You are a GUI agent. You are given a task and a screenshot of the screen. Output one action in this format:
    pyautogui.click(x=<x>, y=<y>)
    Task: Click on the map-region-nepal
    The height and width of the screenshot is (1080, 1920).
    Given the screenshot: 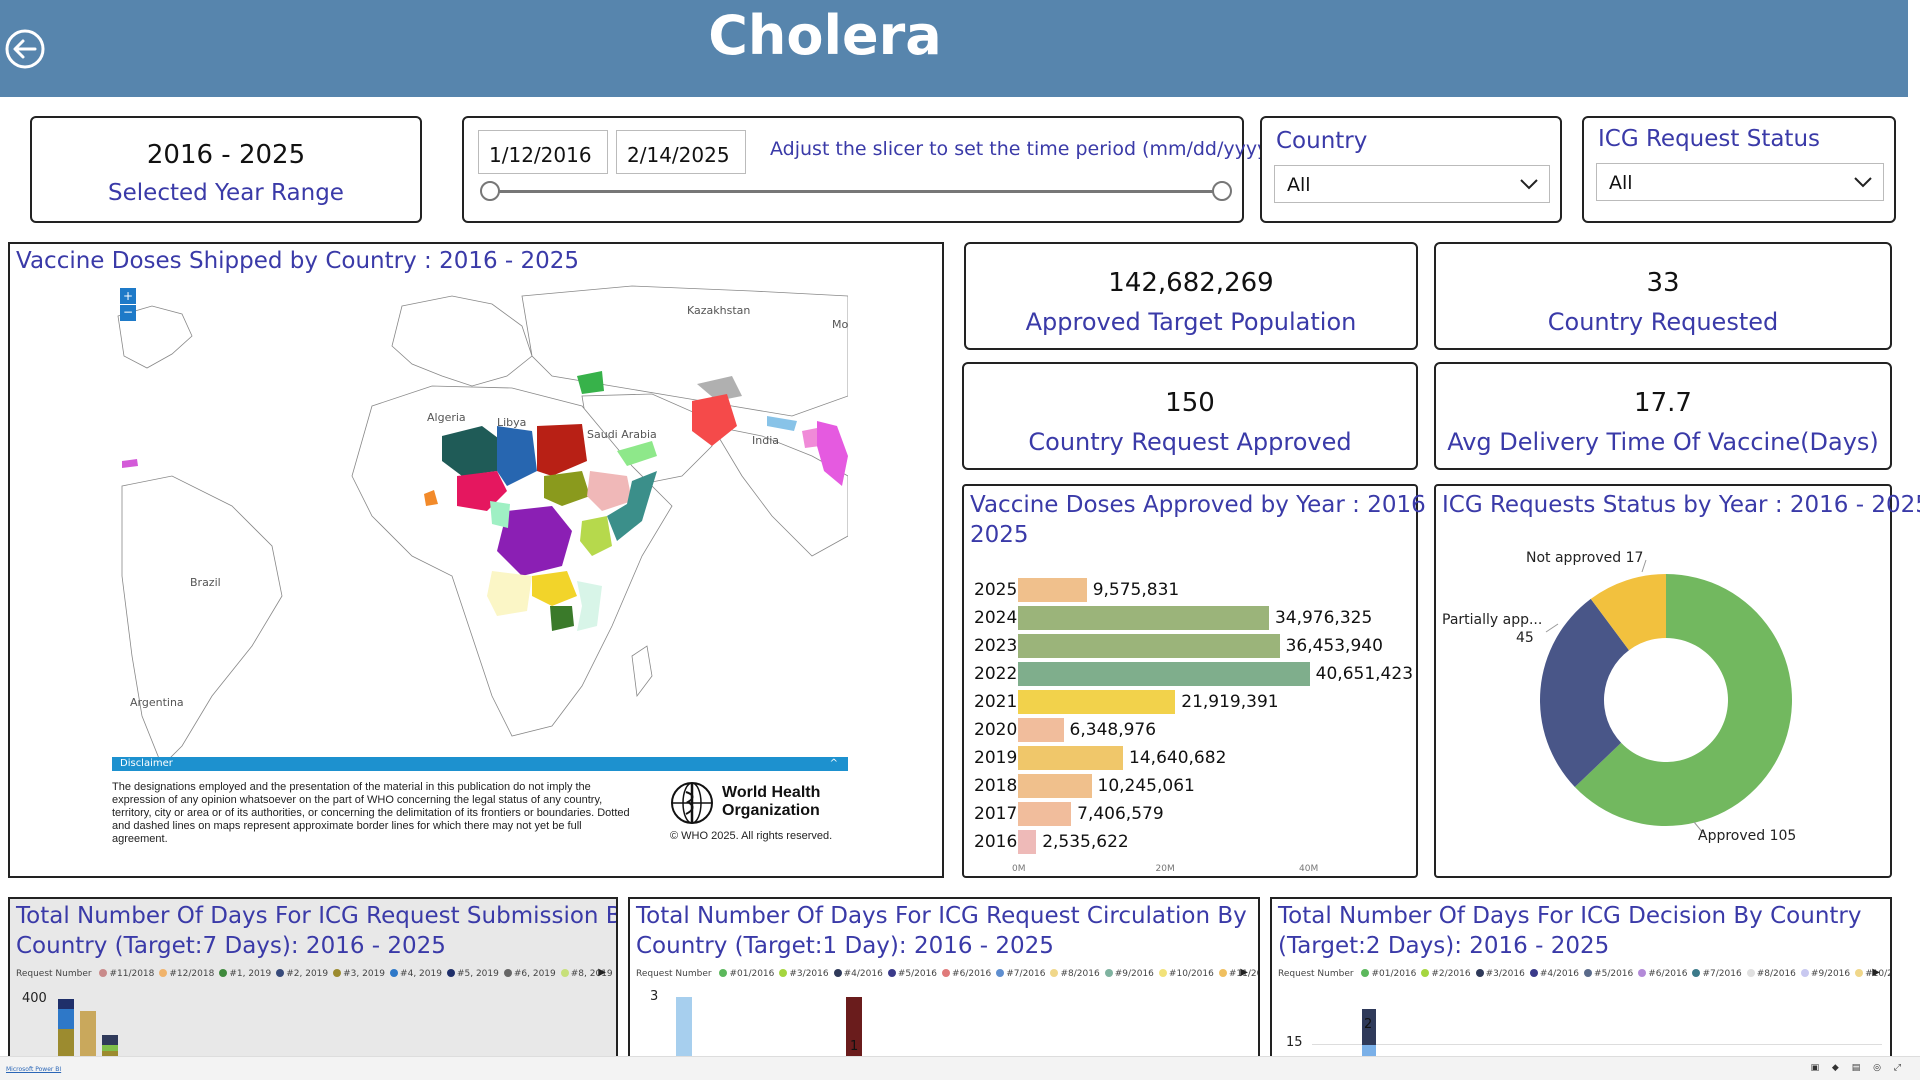 What is the action you would take?
    pyautogui.click(x=782, y=423)
    